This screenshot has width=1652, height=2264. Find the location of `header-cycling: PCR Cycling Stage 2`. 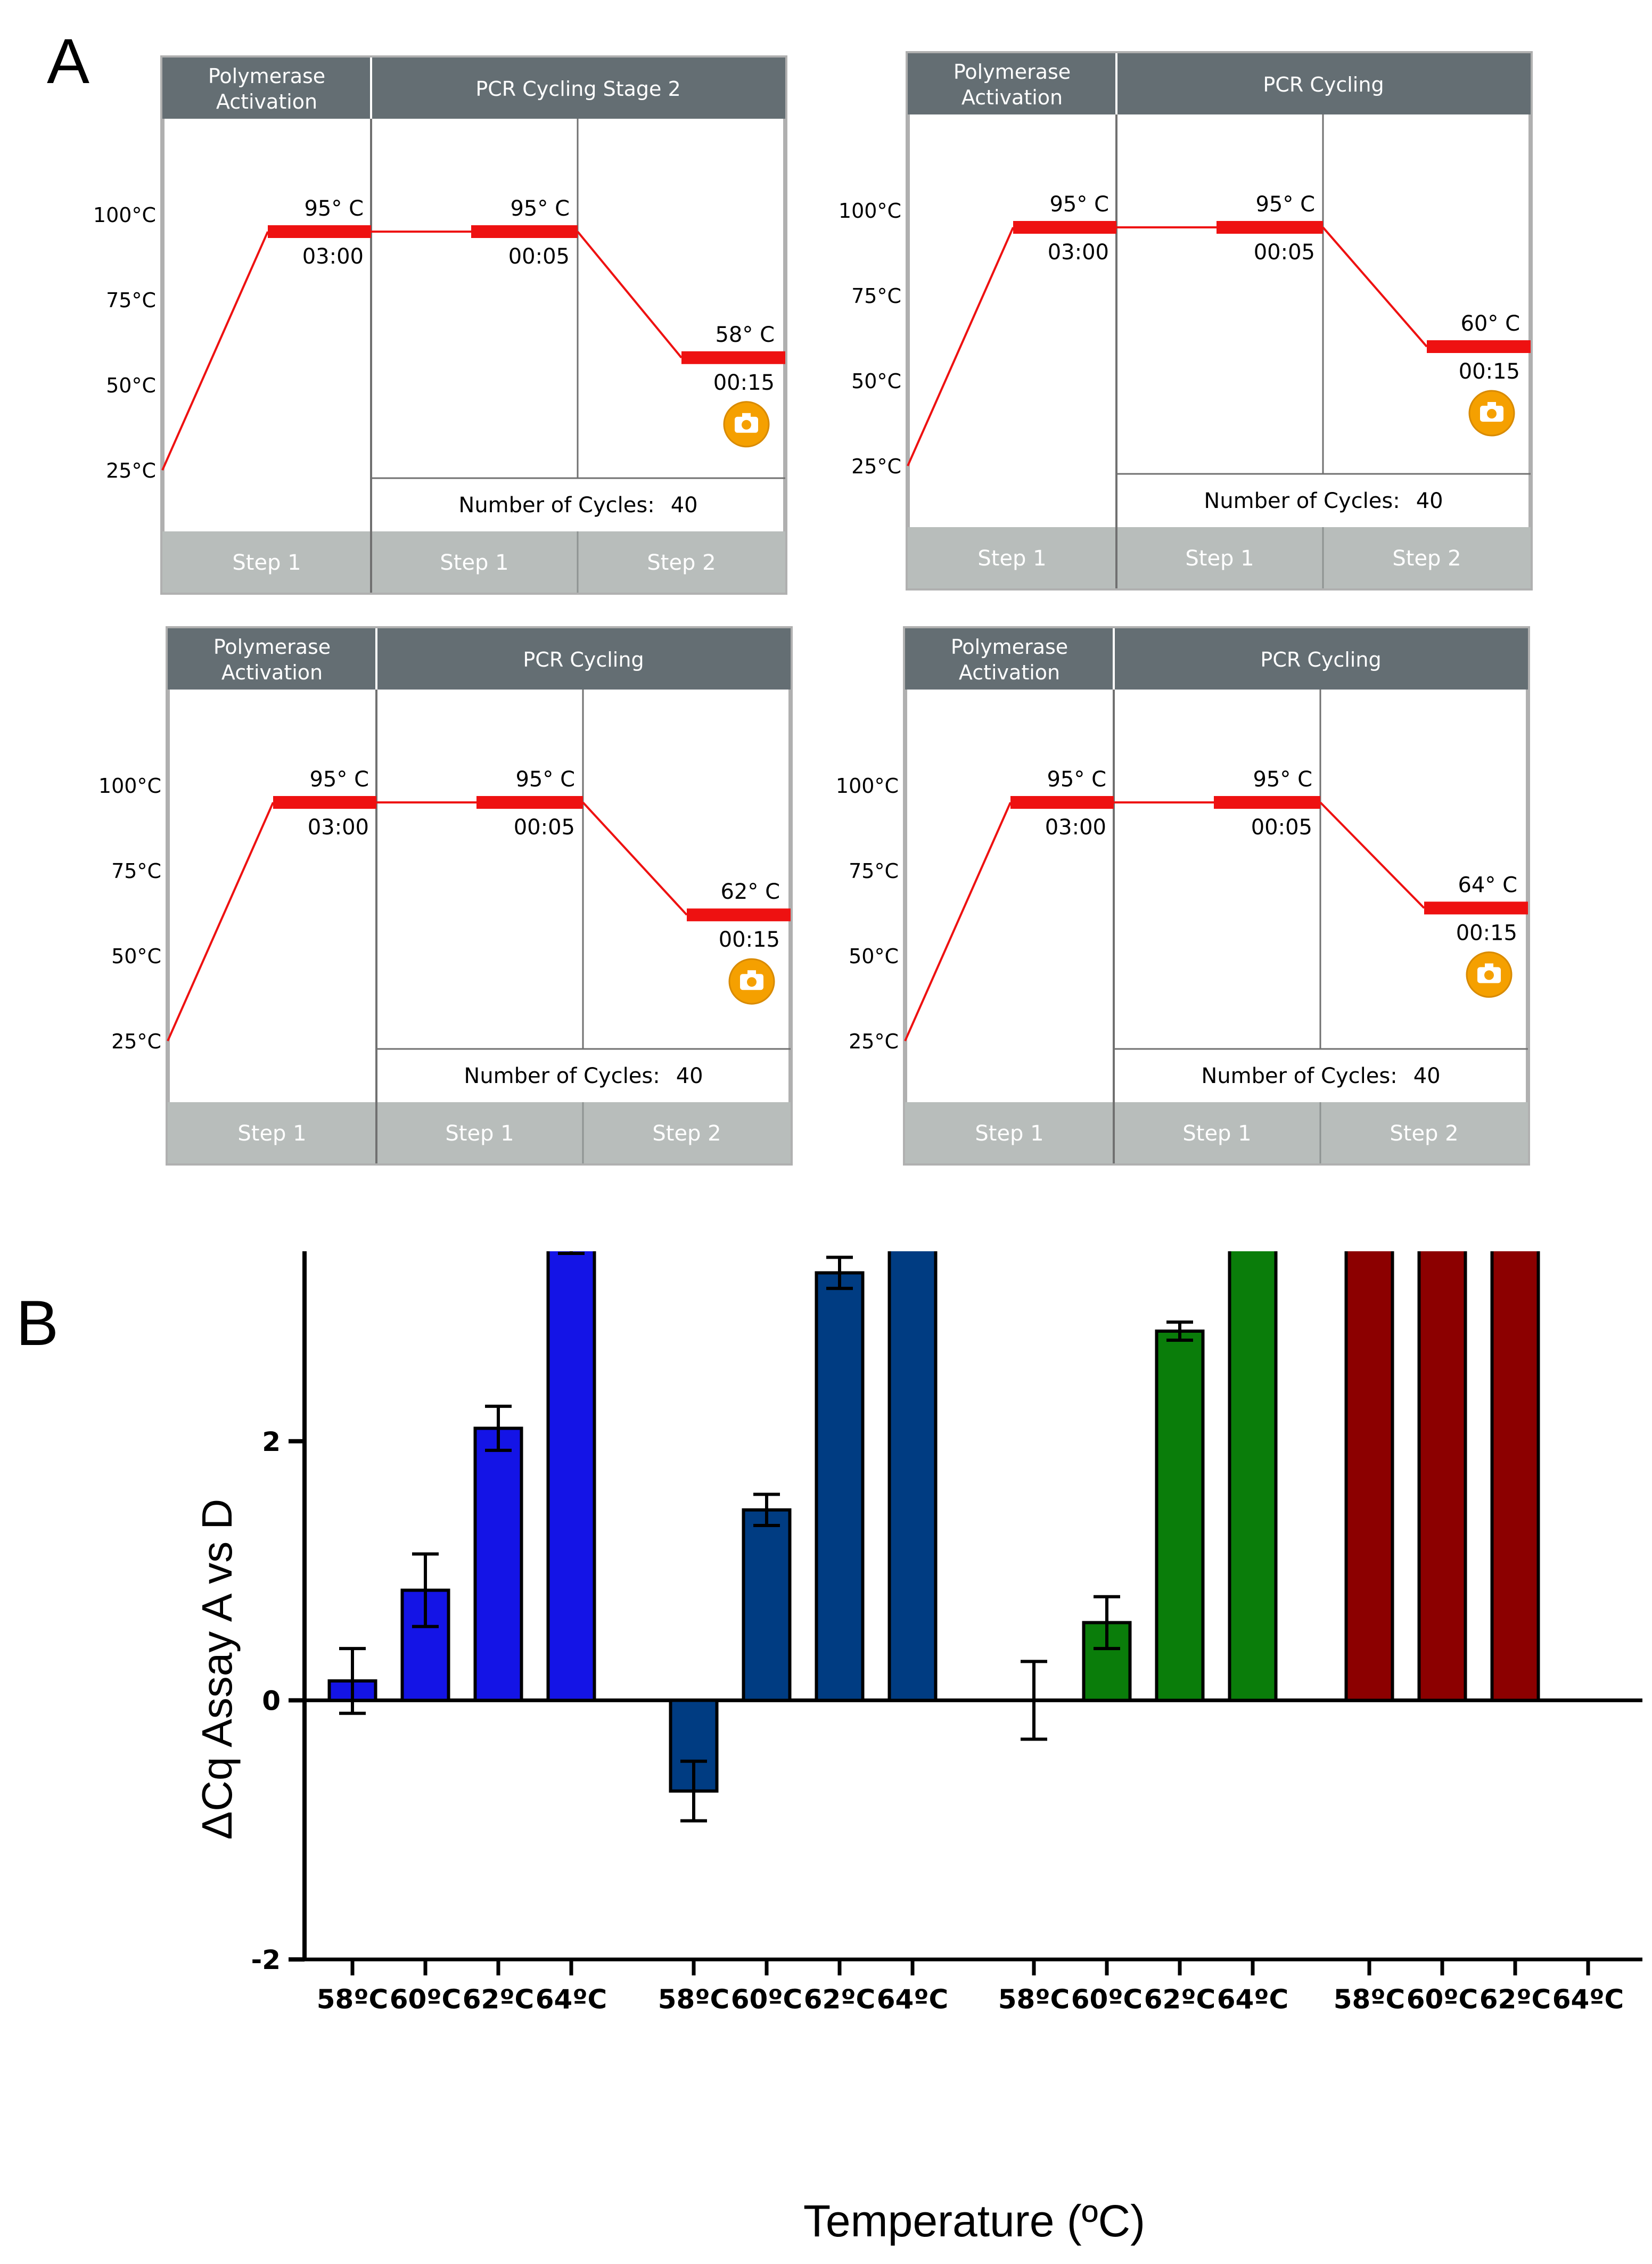

header-cycling: PCR Cycling Stage 2 is located at coordinates (578, 89).